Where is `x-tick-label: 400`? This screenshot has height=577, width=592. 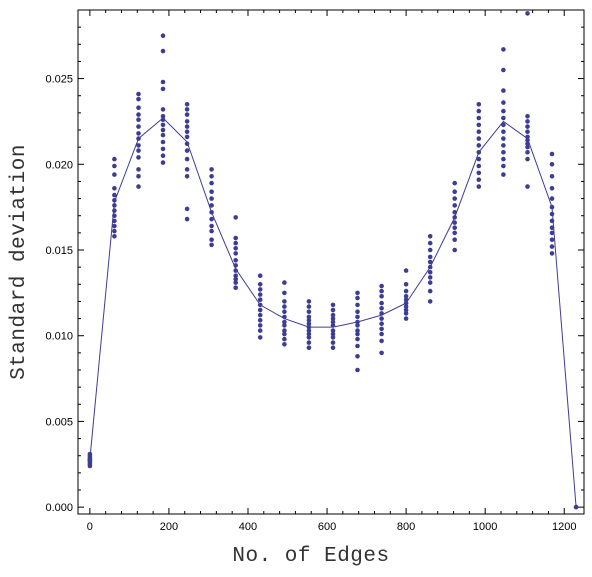 x-tick-label: 400 is located at coordinates (248, 527).